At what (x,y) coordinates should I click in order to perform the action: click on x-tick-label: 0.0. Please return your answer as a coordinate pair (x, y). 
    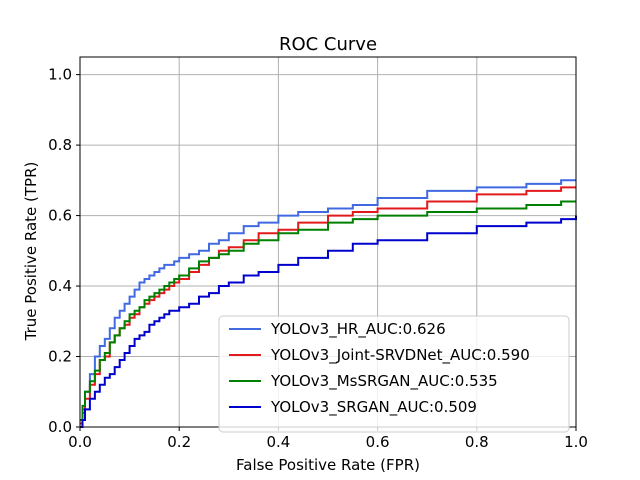
    Looking at the image, I should click on (80, 442).